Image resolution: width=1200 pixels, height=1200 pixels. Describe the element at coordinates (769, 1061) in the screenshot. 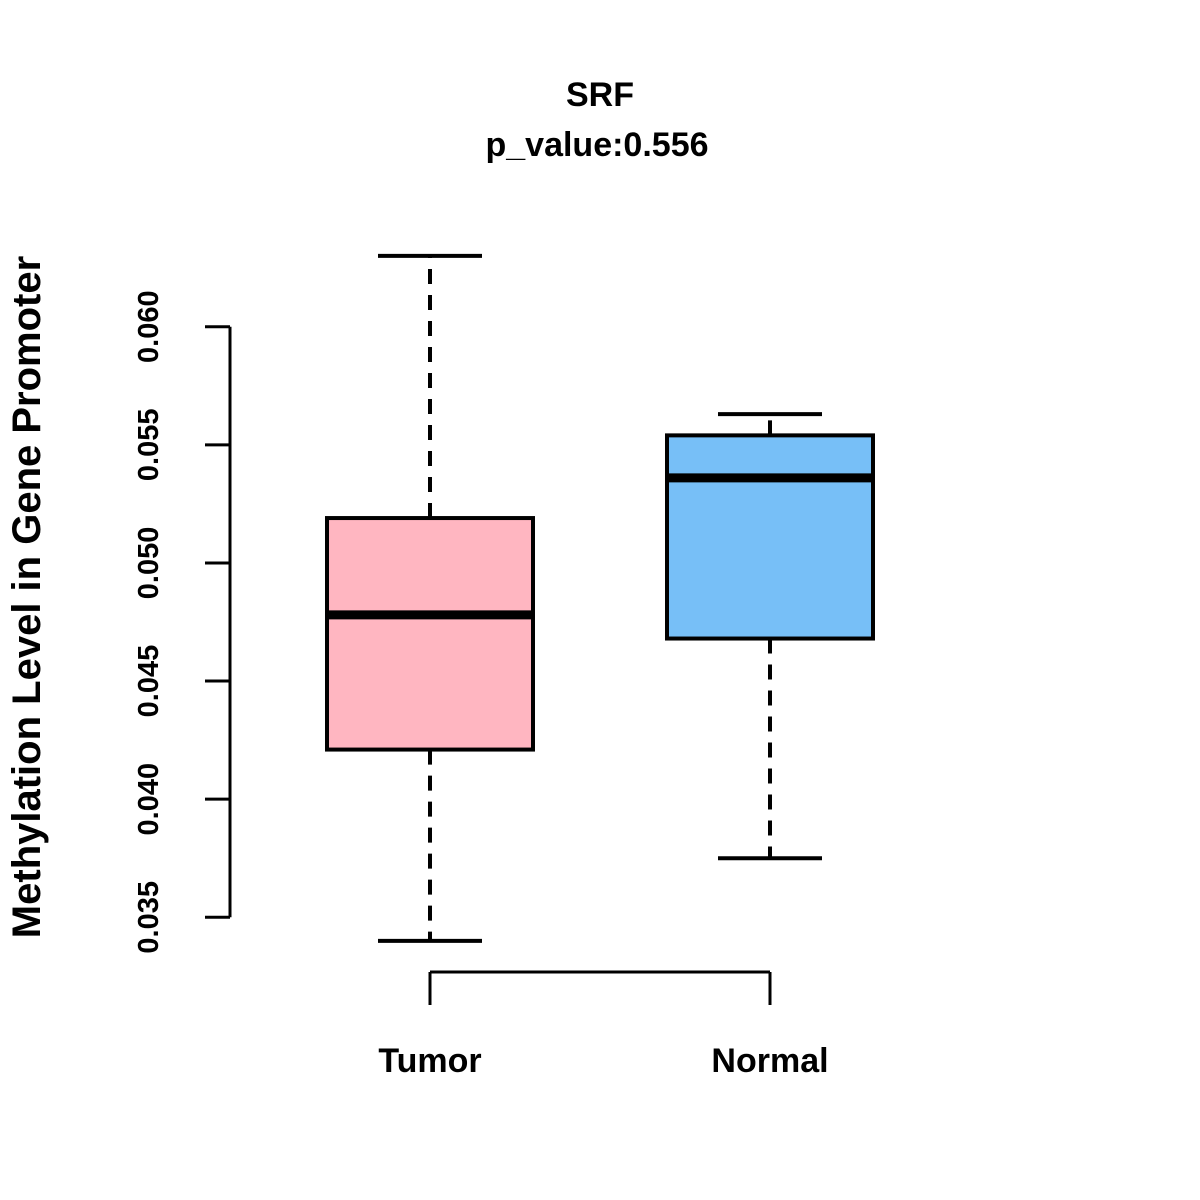

I see `category-label-normal: Normal` at that location.